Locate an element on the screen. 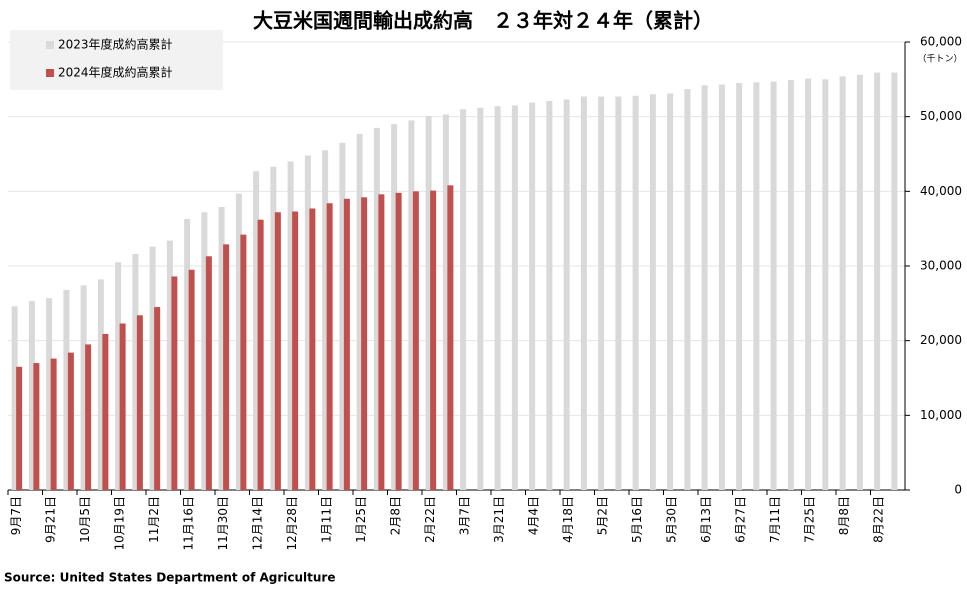 Image resolution: width=967 pixels, height=590 pixels. legend-box is located at coordinates (116, 60).